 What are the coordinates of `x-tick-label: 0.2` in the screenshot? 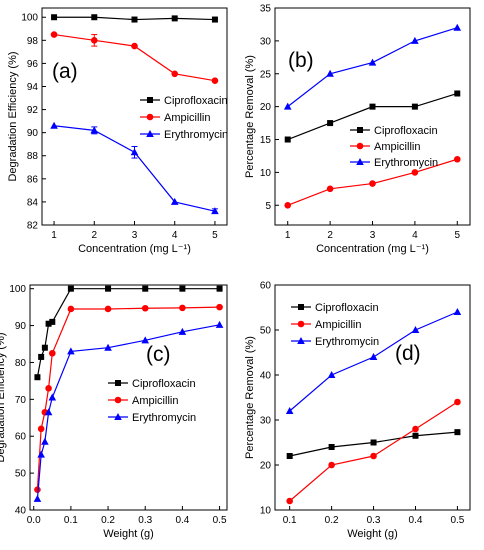 It's located at (332, 520).